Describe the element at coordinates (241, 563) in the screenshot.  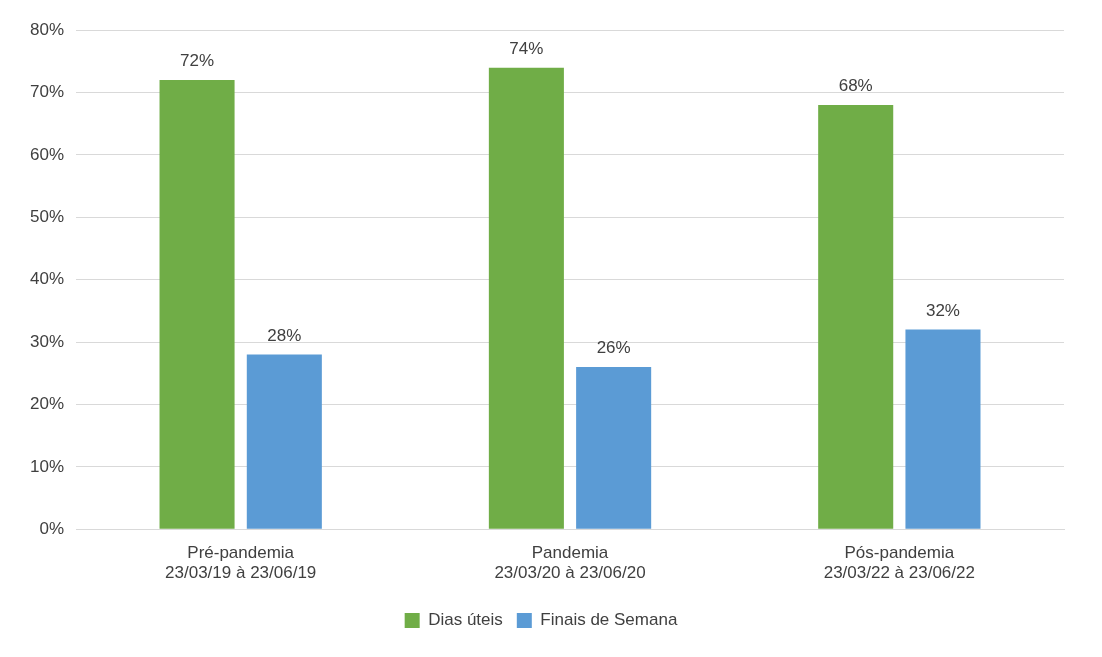
I see `x-tick-label: Pré-pandemia 23/03/19 à 23/06/19` at that location.